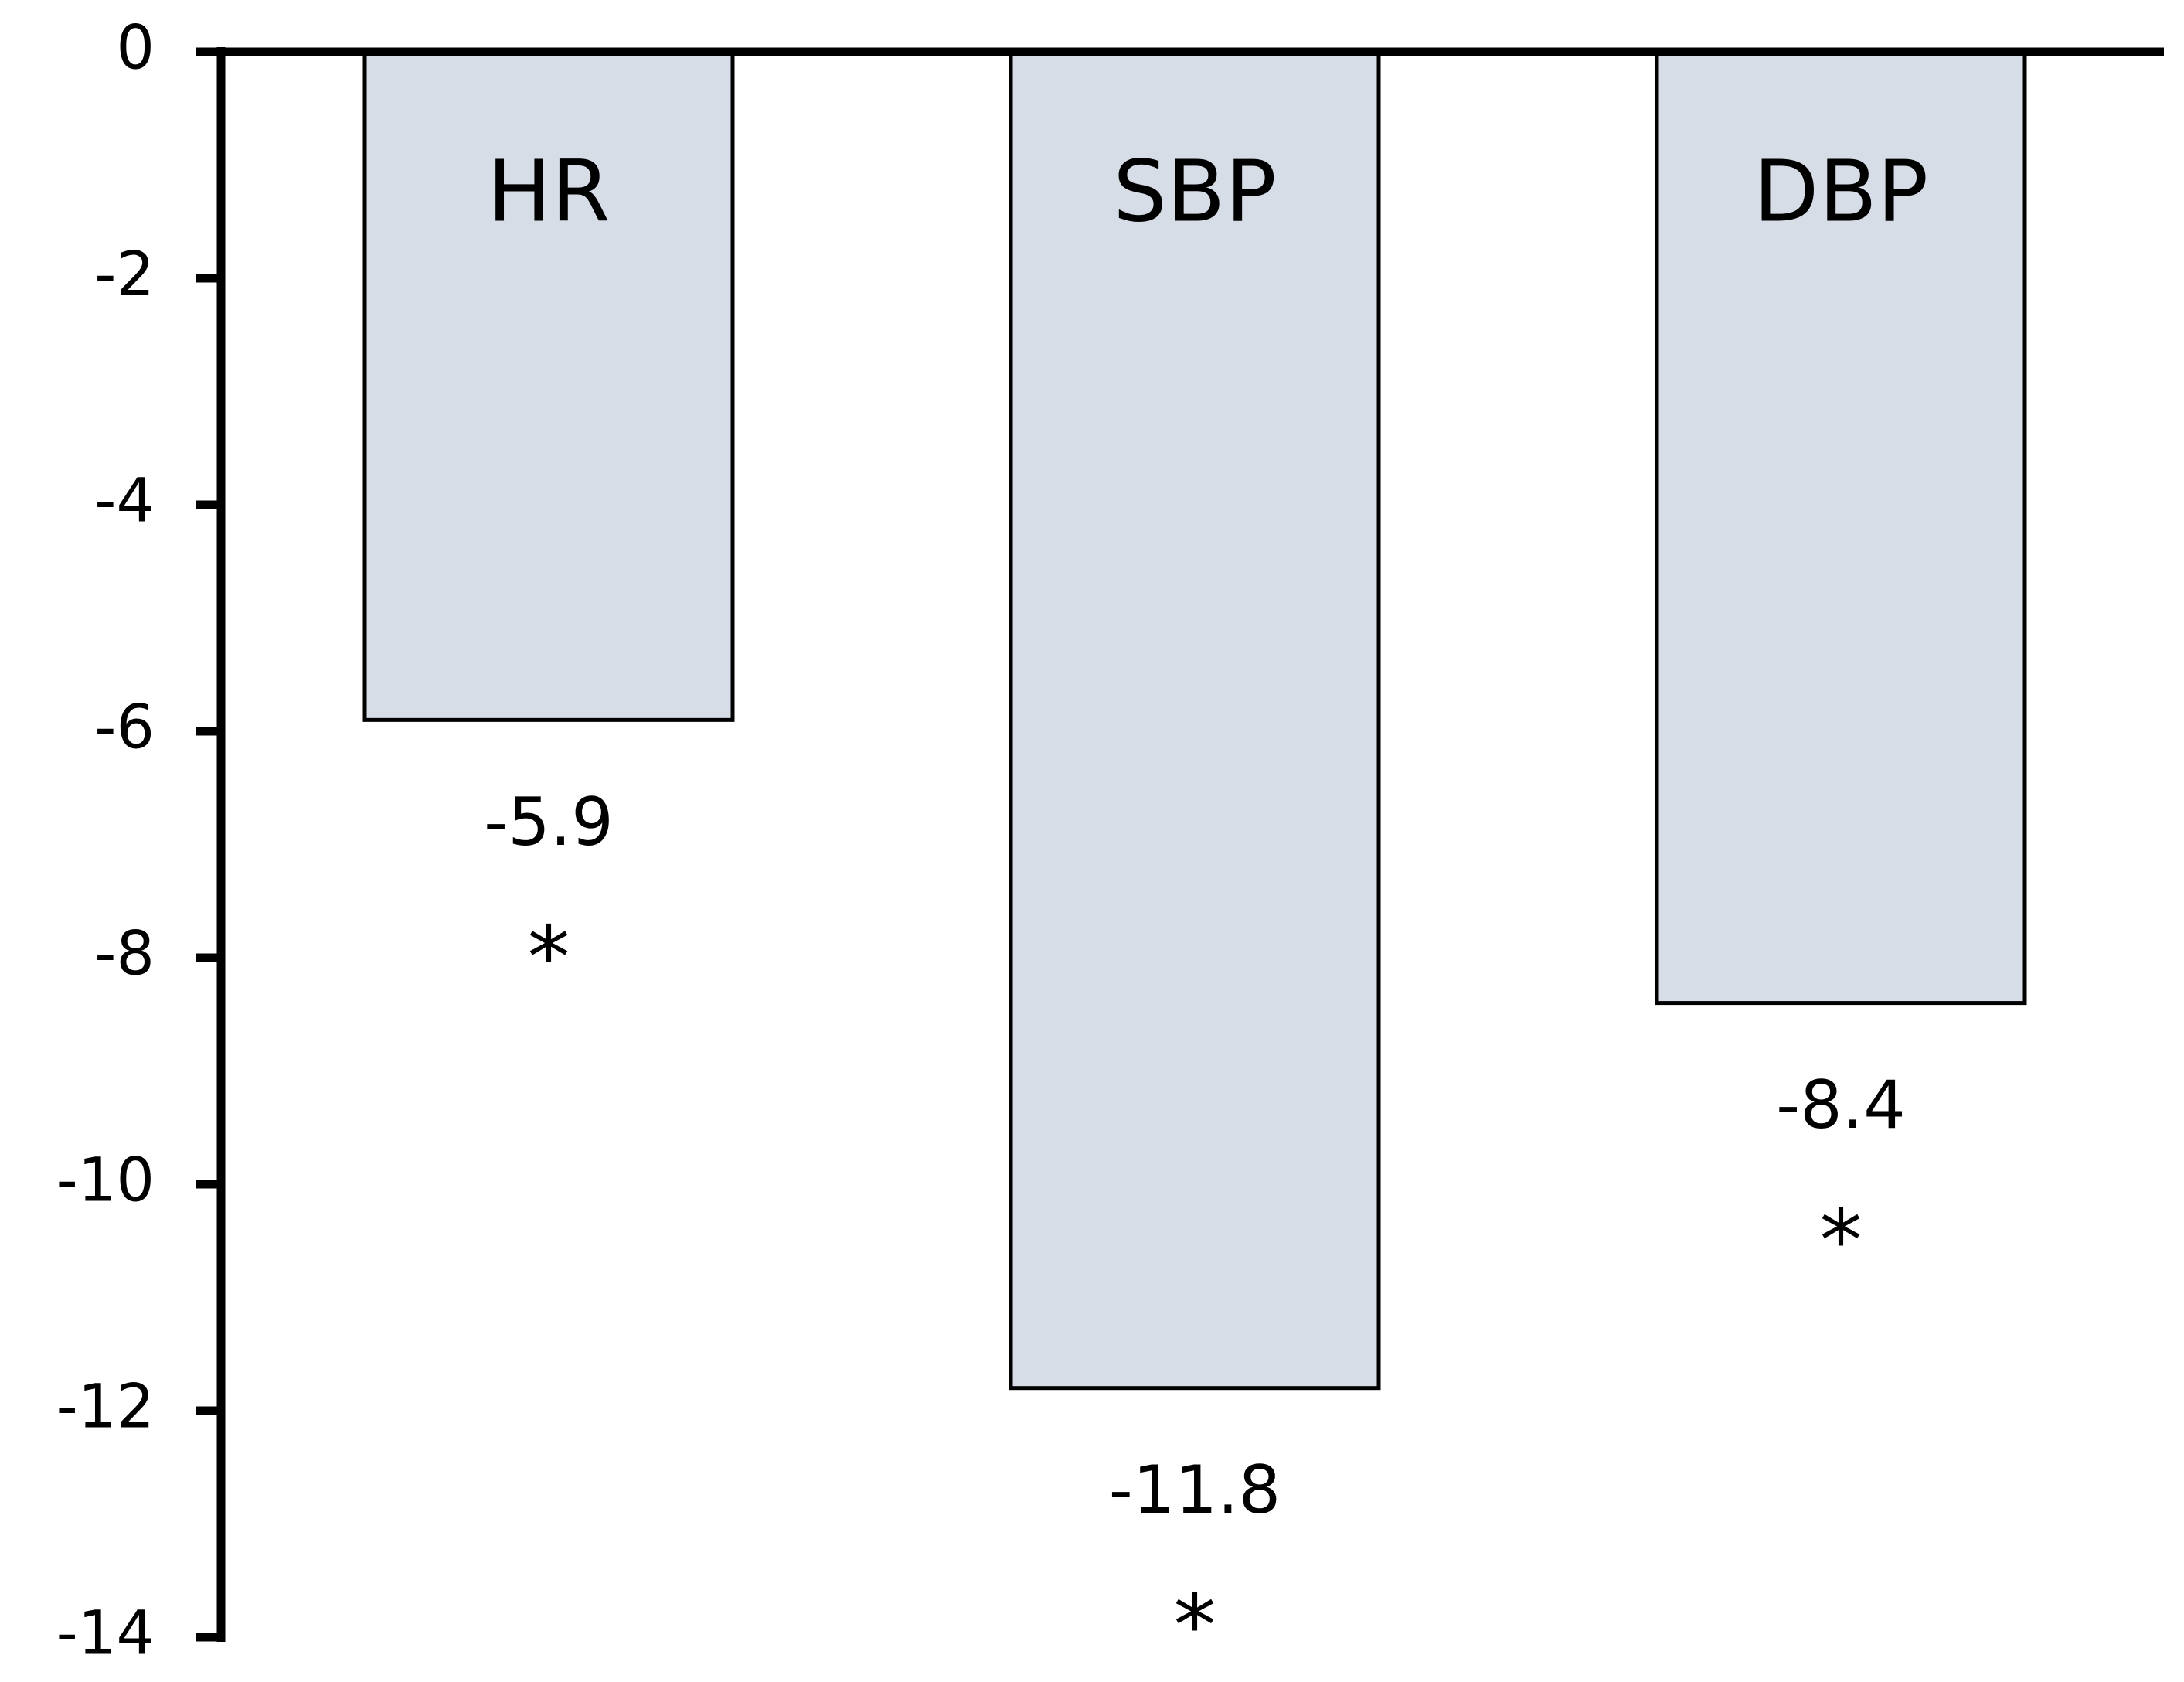 The image size is (2184, 1682). Describe the element at coordinates (136, 48) in the screenshot. I see `y-tick-label: 0` at that location.